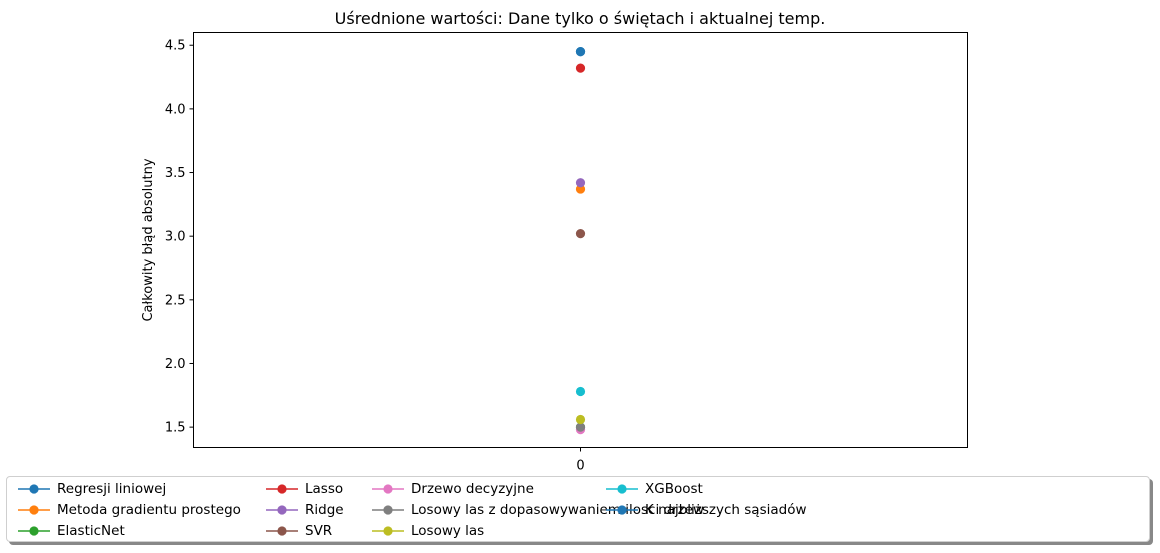 This screenshot has width=1160, height=553. I want to click on y-tick-label: 3.0, so click(175, 237).